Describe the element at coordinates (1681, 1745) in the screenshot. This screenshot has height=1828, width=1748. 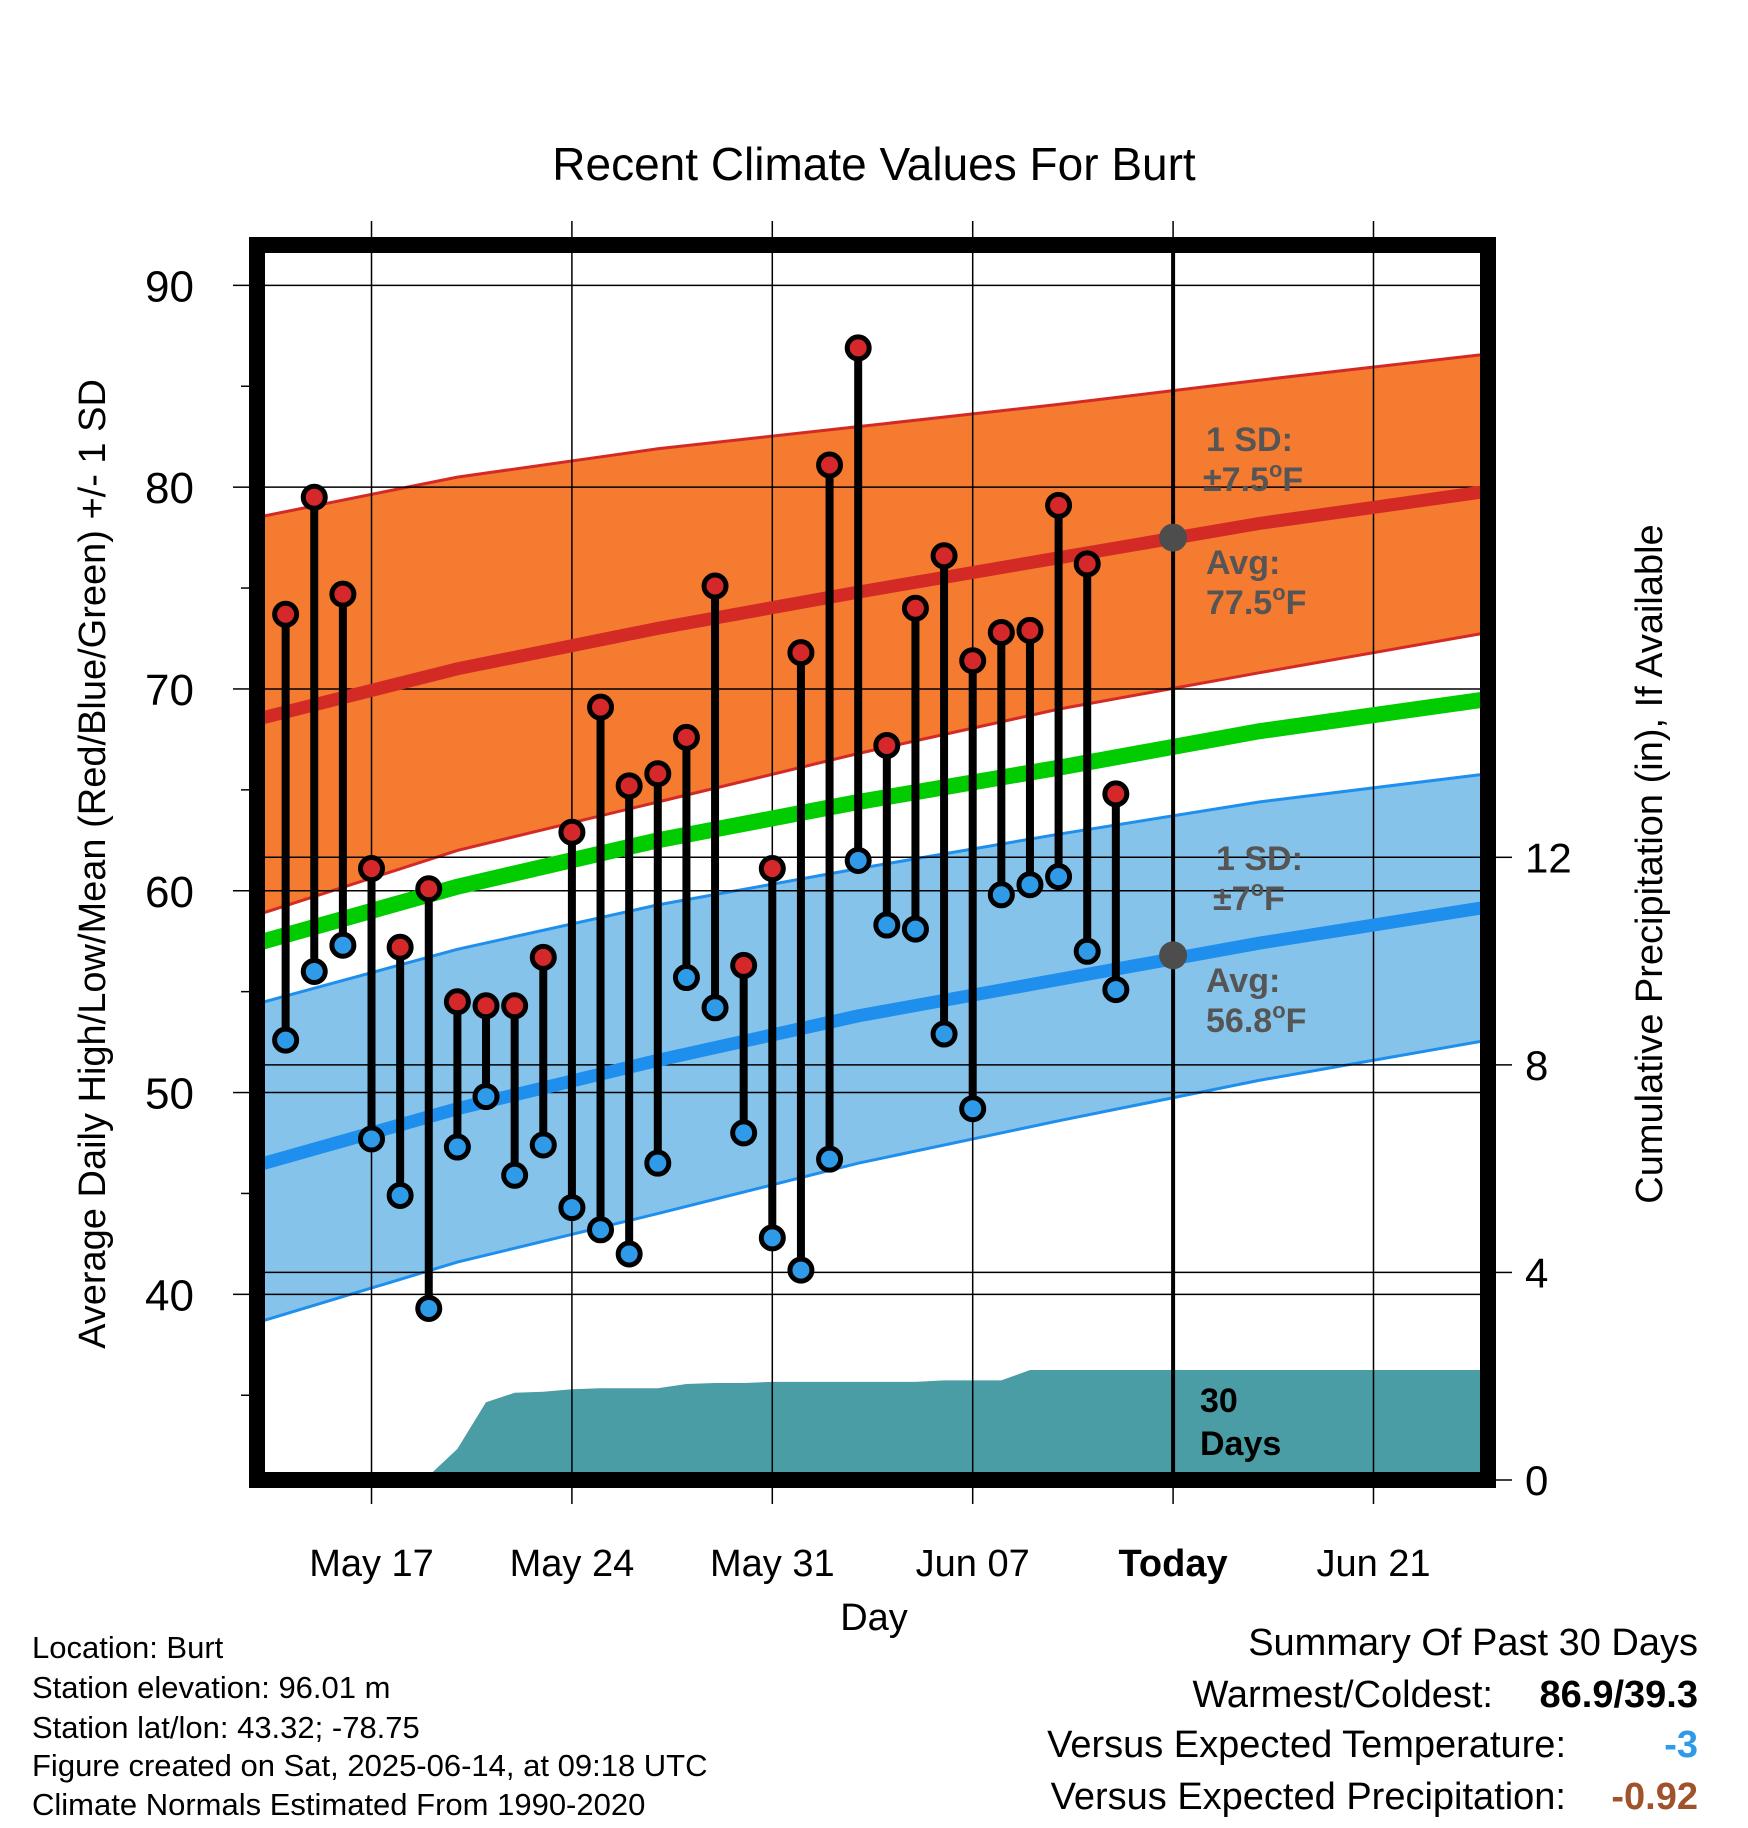
I see `summary-temp-value: -3` at that location.